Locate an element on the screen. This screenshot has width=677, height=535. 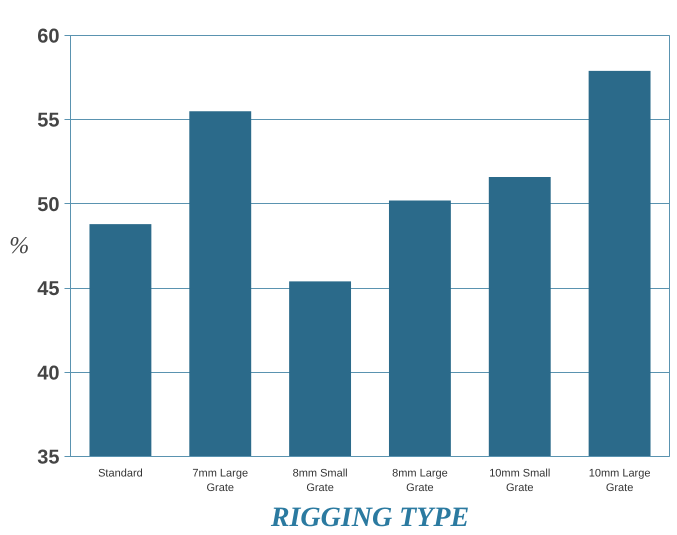
y-tick-label: 50 is located at coordinates (48, 205).